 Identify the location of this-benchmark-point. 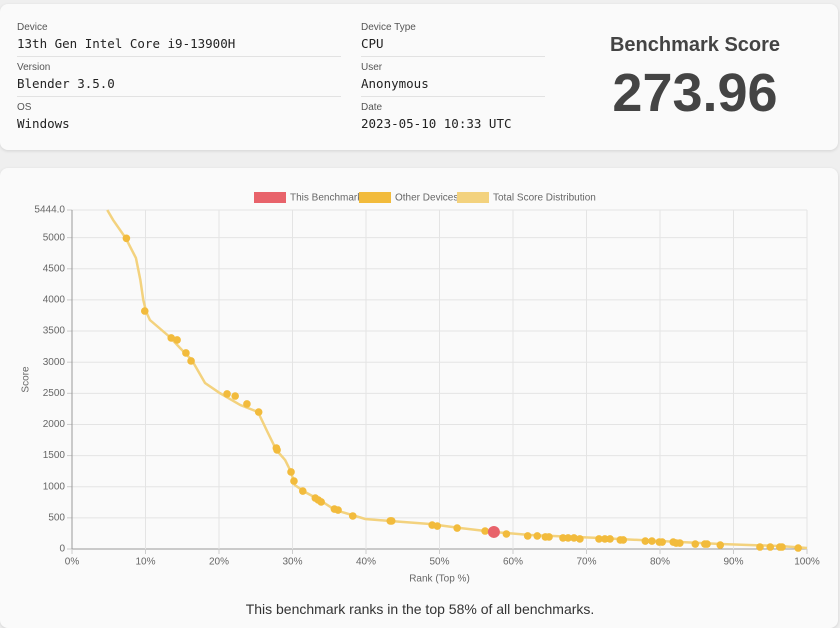
(493, 531).